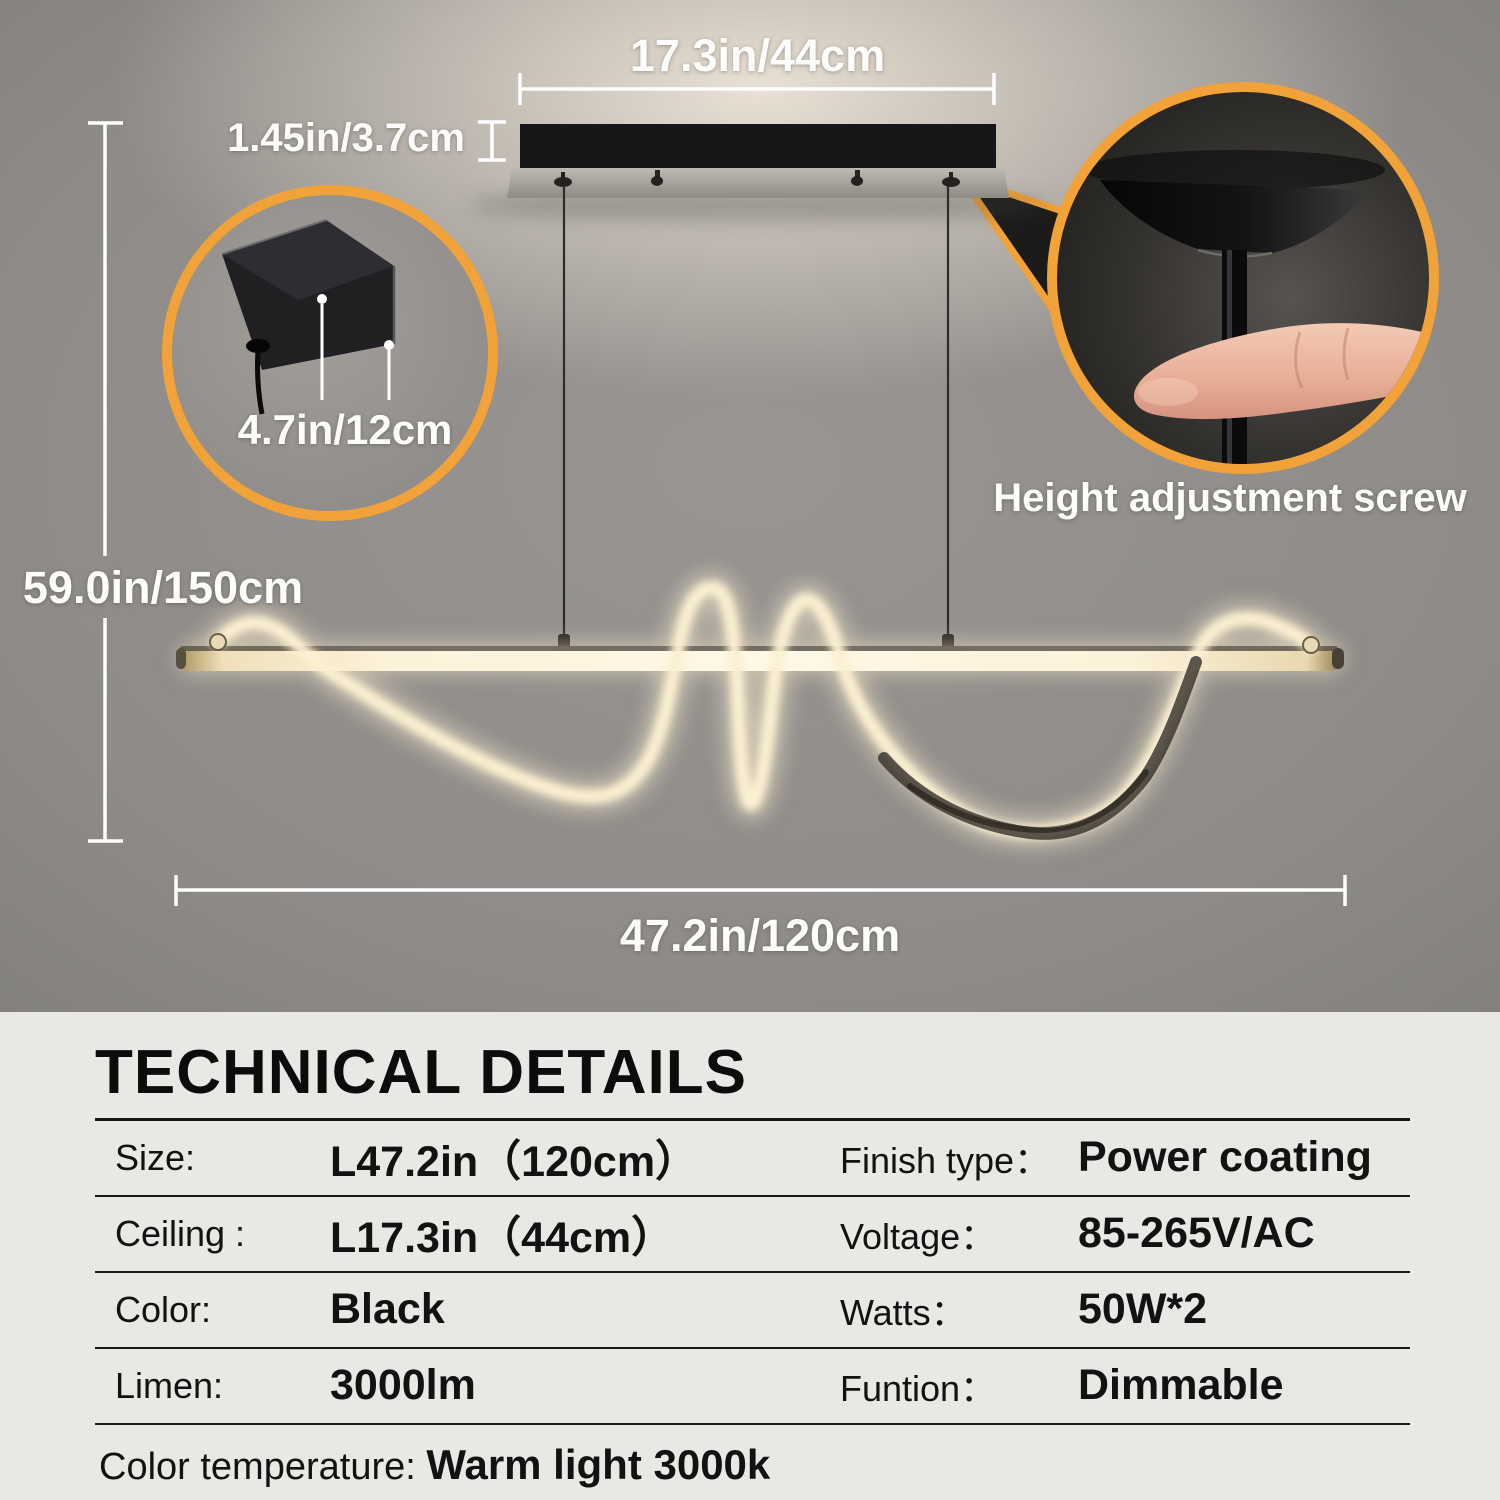  Describe the element at coordinates (752, 1311) in the screenshot. I see `spec-row-color-watts: Color: Black Watts： 50W*2` at that location.